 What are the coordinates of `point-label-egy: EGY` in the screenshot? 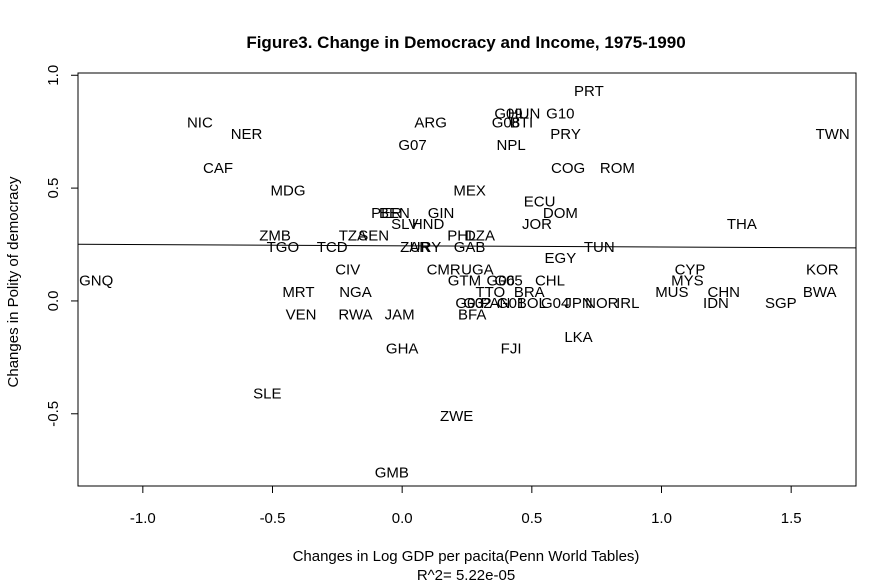 It's located at (561, 258).